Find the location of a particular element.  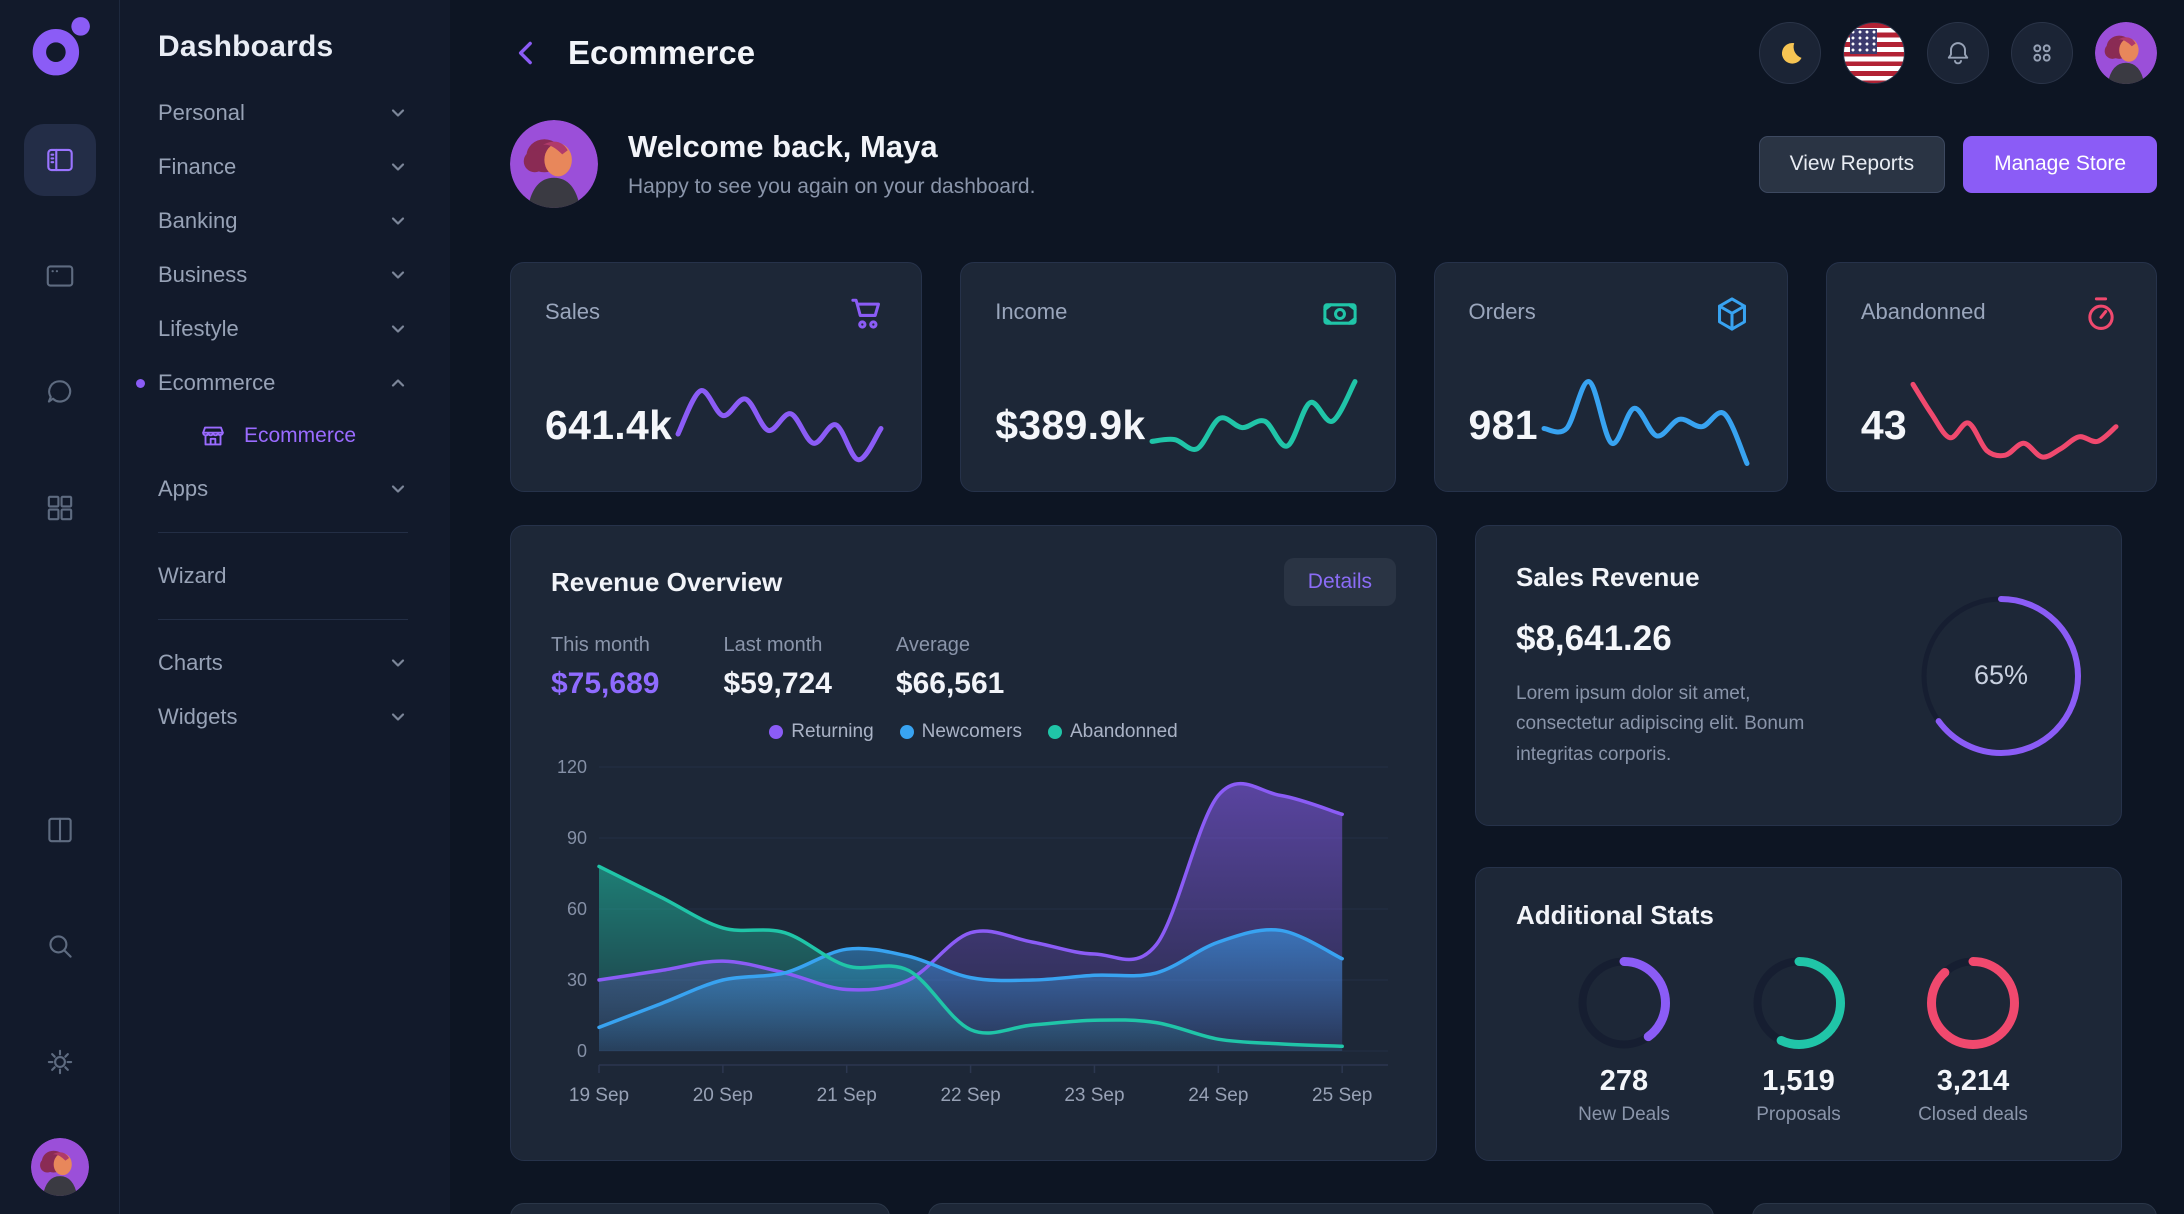

sidebar-item-apps: Apps is located at coordinates (283, 489).